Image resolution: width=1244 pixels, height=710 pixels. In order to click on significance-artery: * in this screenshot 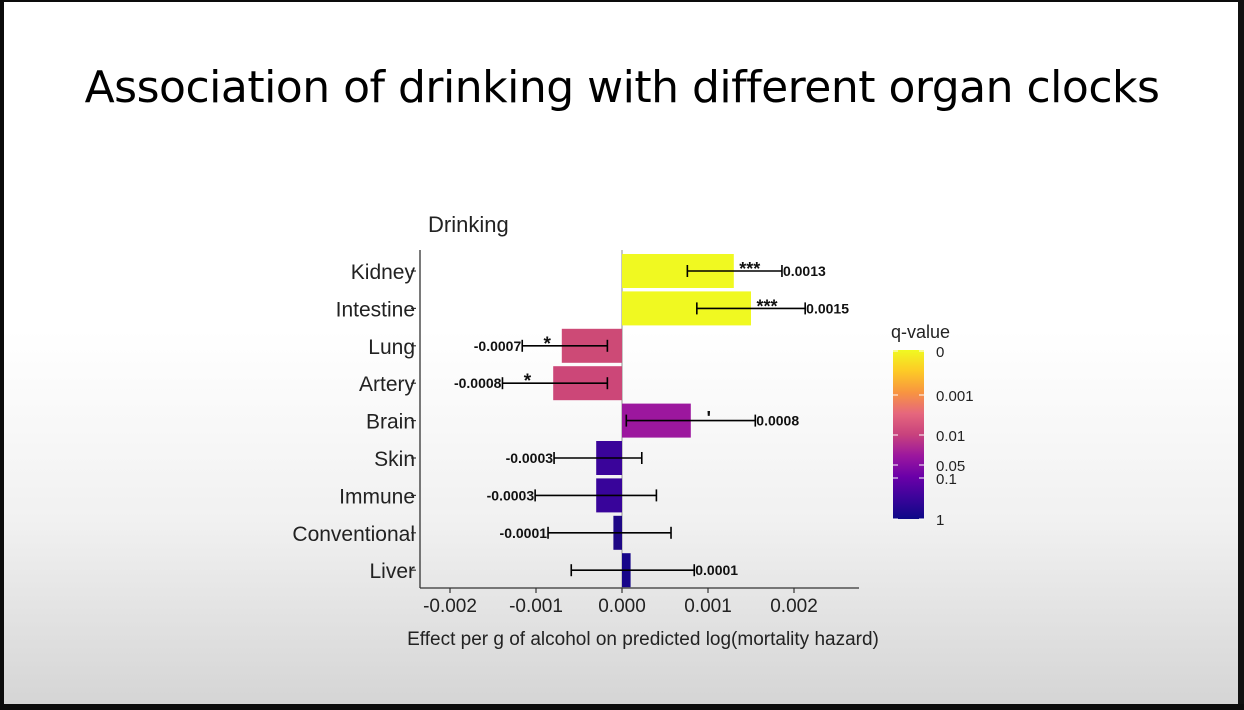, I will do `click(528, 381)`.